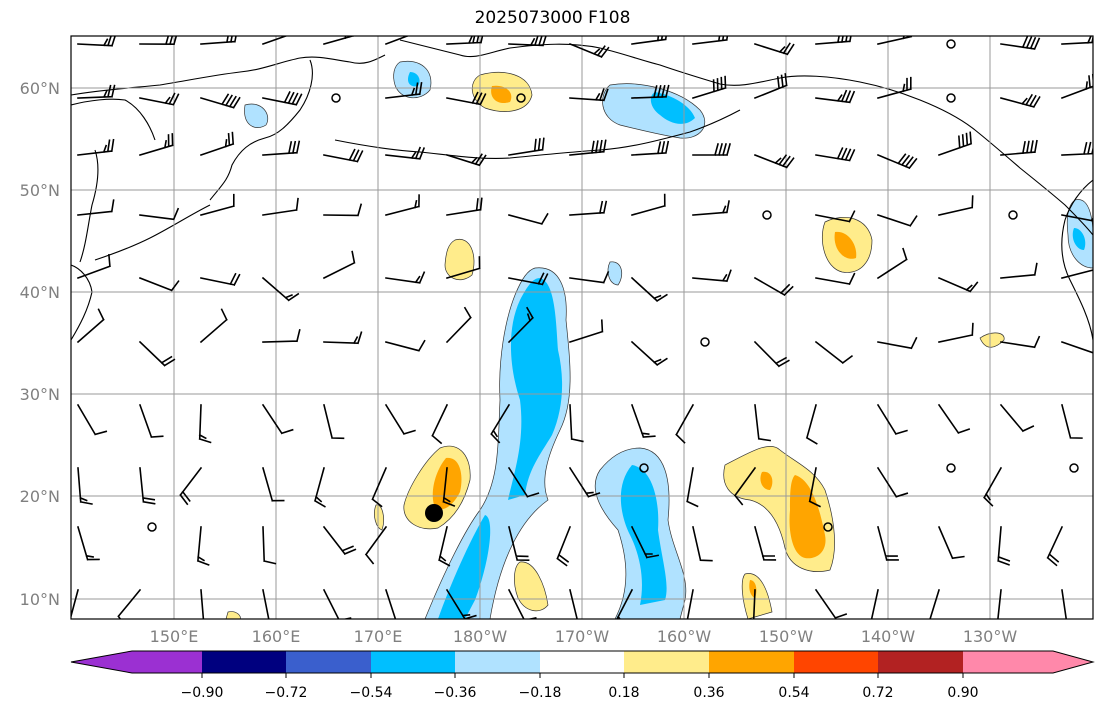  I want to click on lon-label-170w: 170°W, so click(582, 636).